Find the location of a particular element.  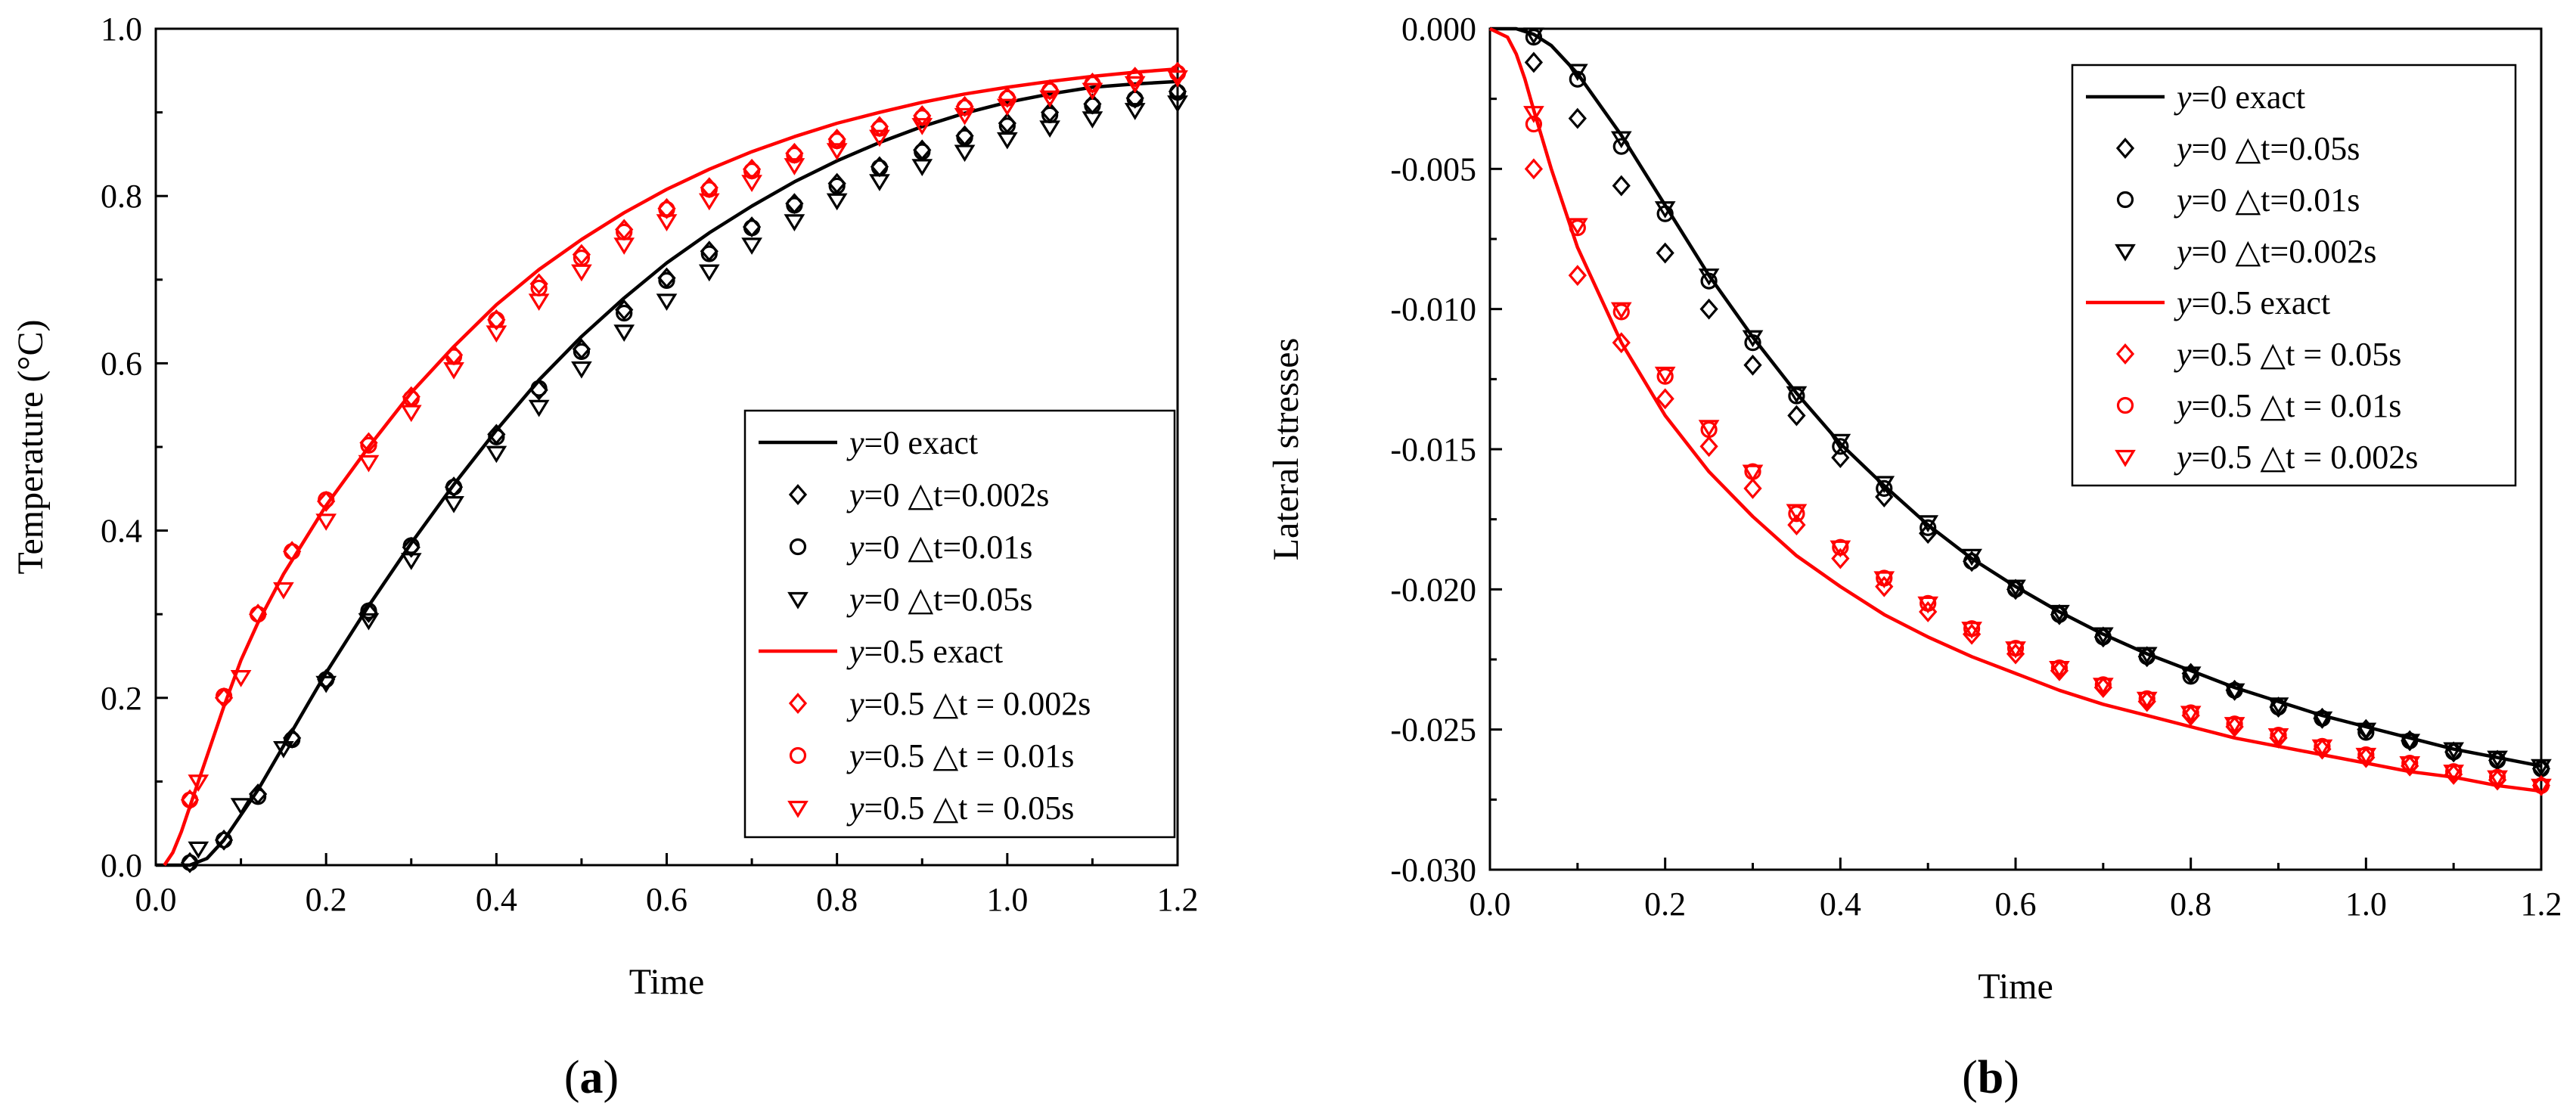

y-tick-label: -0.005 is located at coordinates (1433, 169).